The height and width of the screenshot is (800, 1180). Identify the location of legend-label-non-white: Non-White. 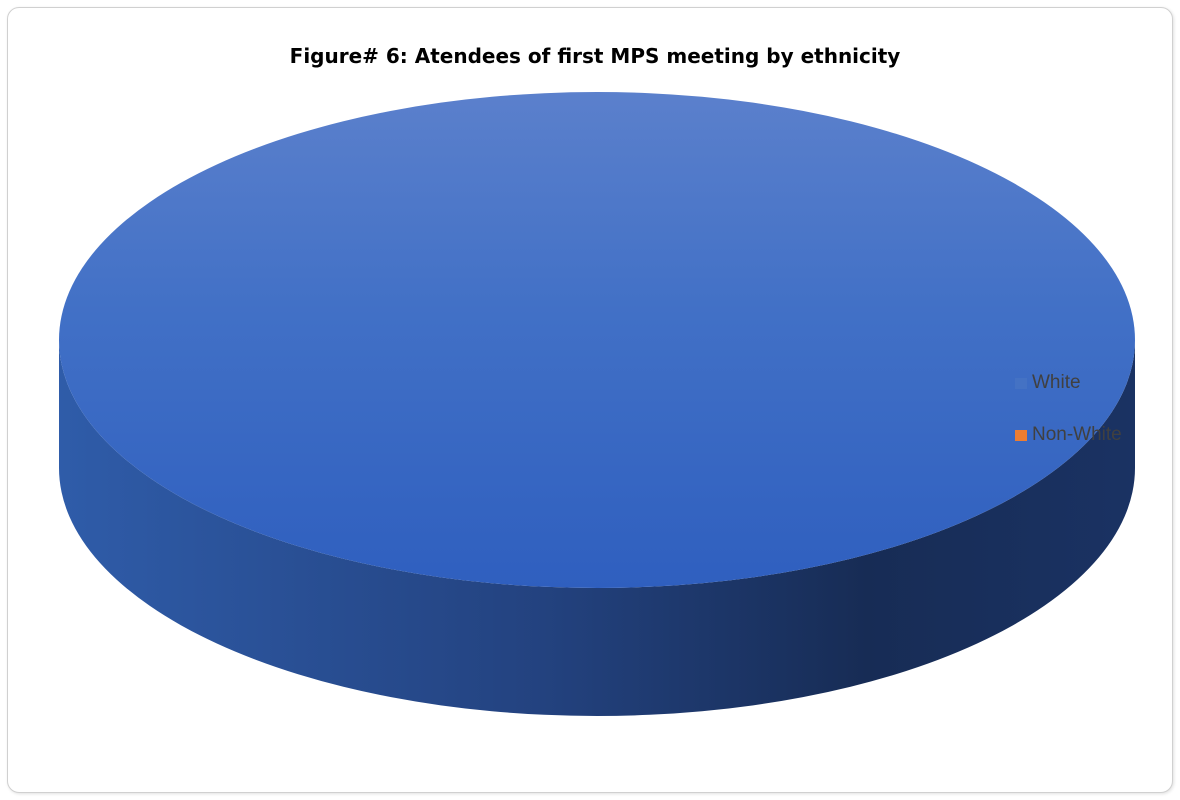
(1077, 434).